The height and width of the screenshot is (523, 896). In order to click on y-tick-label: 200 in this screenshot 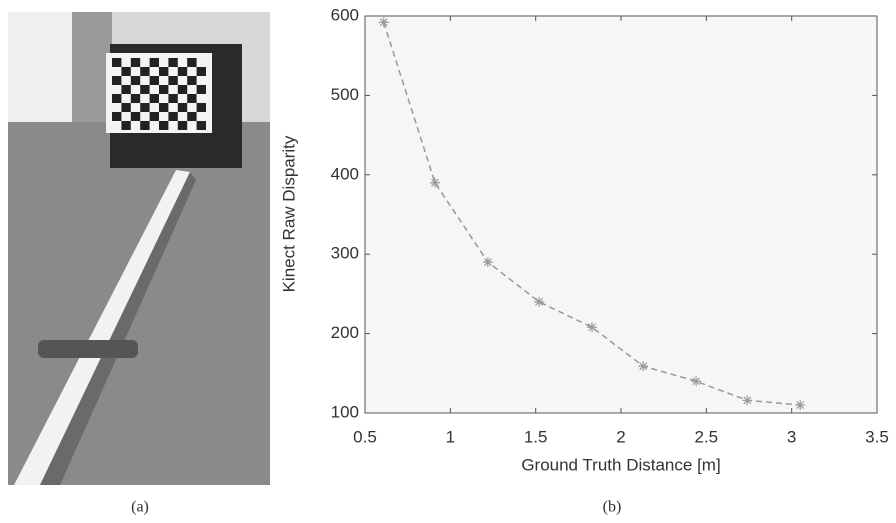, I will do `click(345, 332)`.